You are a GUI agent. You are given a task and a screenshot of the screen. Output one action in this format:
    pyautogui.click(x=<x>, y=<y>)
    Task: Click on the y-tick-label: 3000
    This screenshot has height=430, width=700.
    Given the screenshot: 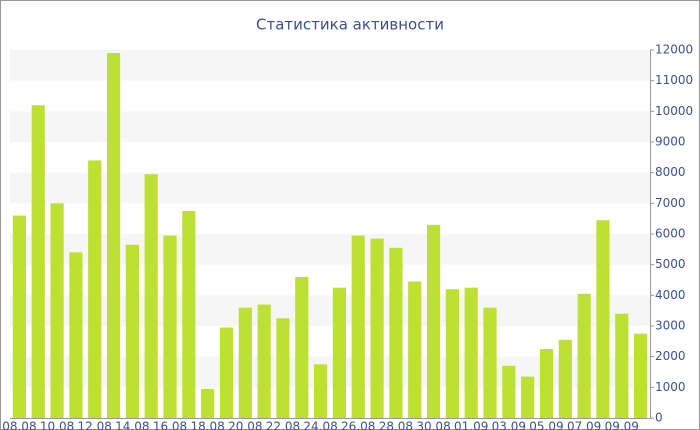 What is the action you would take?
    pyautogui.click(x=670, y=326)
    